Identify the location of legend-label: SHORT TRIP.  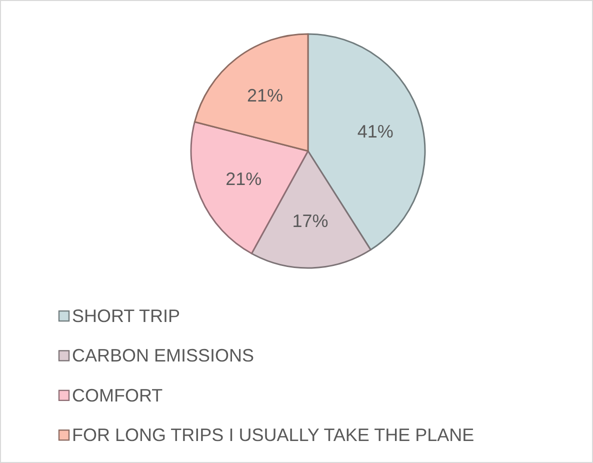
(126, 316).